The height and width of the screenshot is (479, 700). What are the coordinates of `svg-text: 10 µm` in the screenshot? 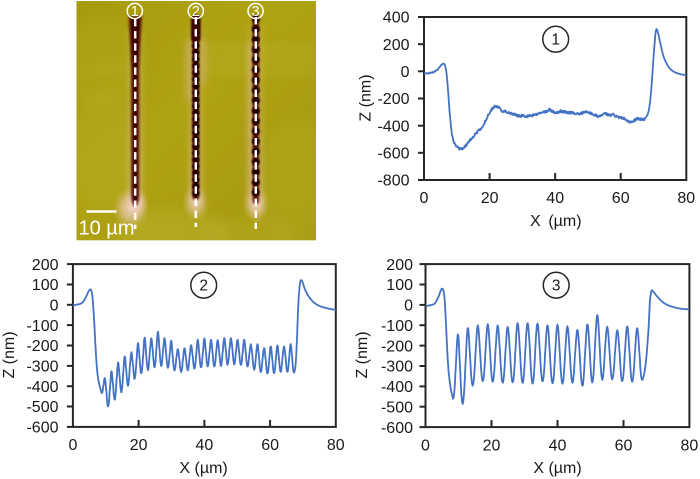 It's located at (107, 229).